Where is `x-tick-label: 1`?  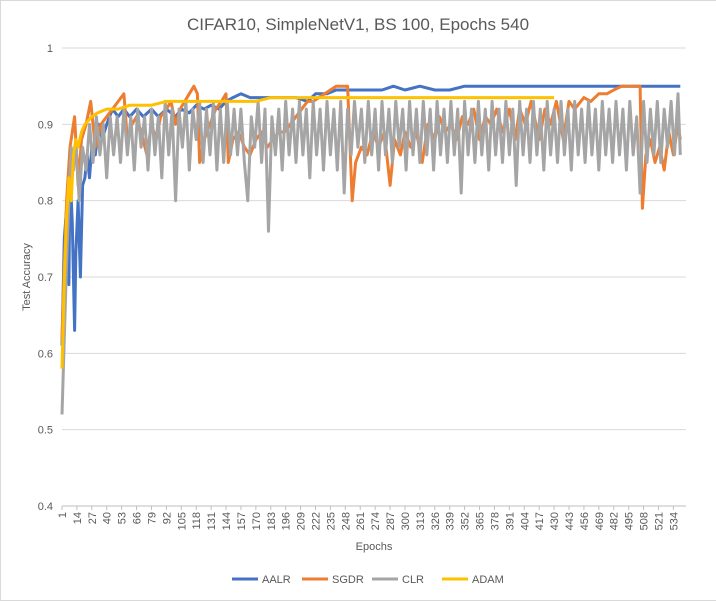 x-tick-label: 1 is located at coordinates (63, 515).